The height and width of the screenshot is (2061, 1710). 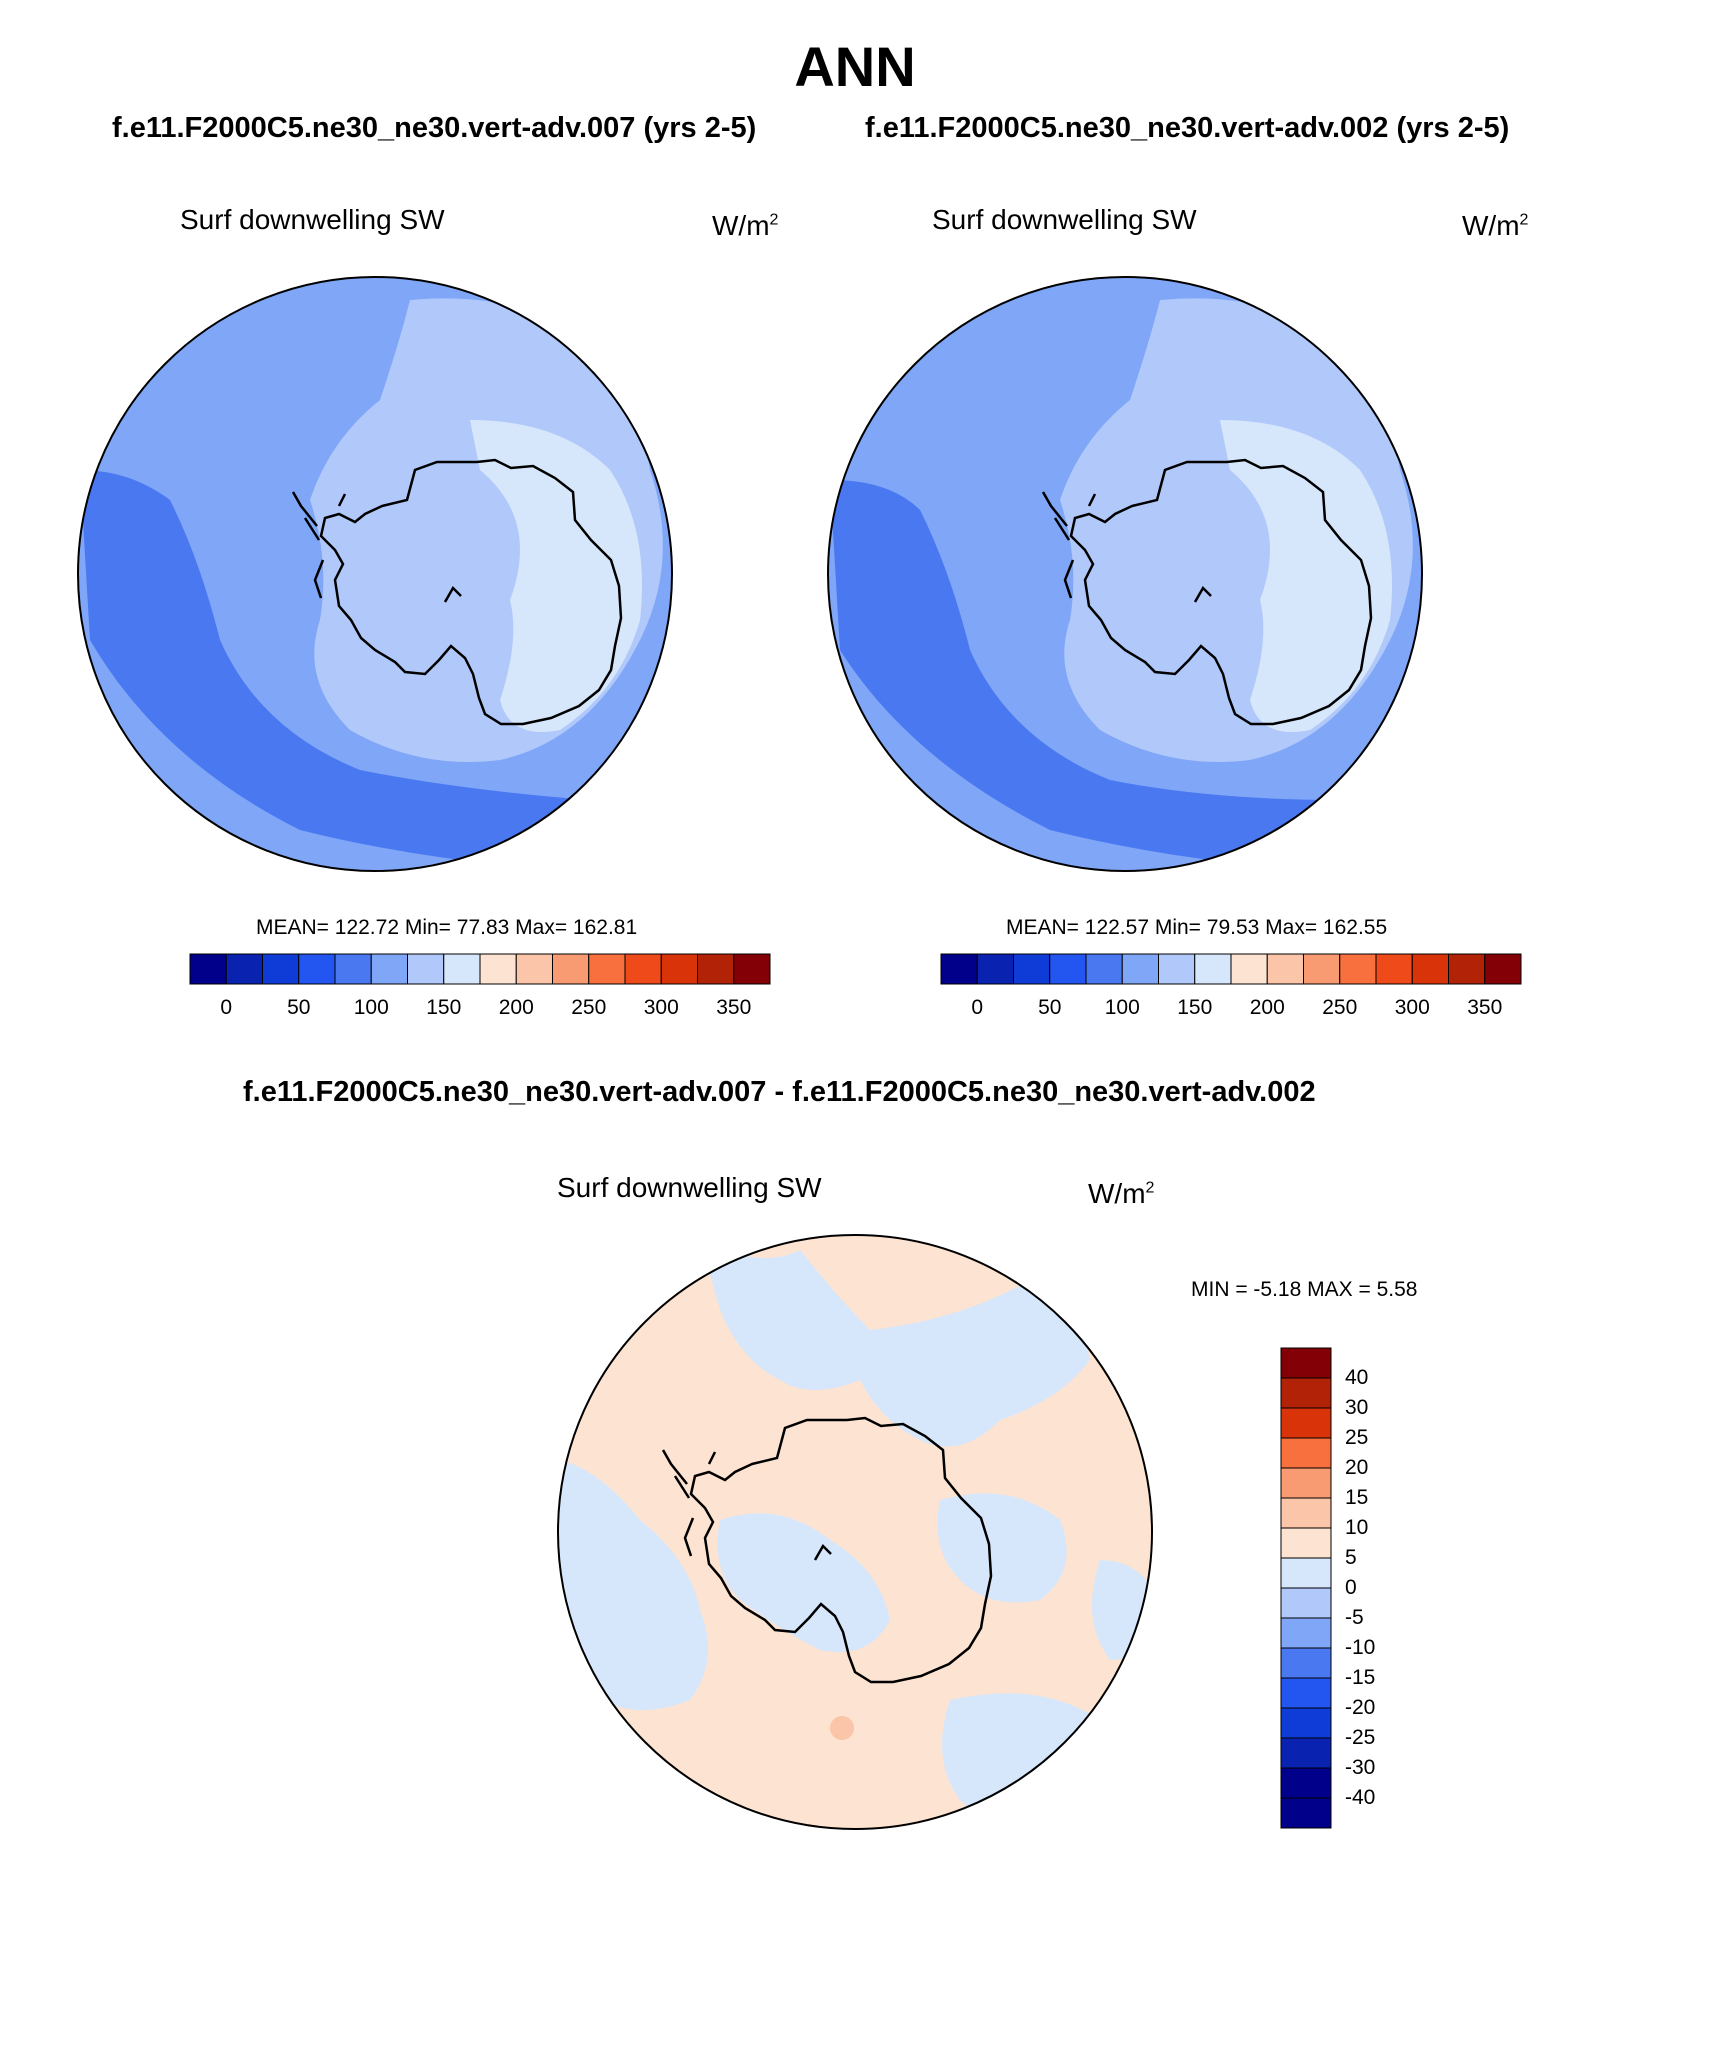 I want to click on panel1-unit: W/m2, so click(x=745, y=225).